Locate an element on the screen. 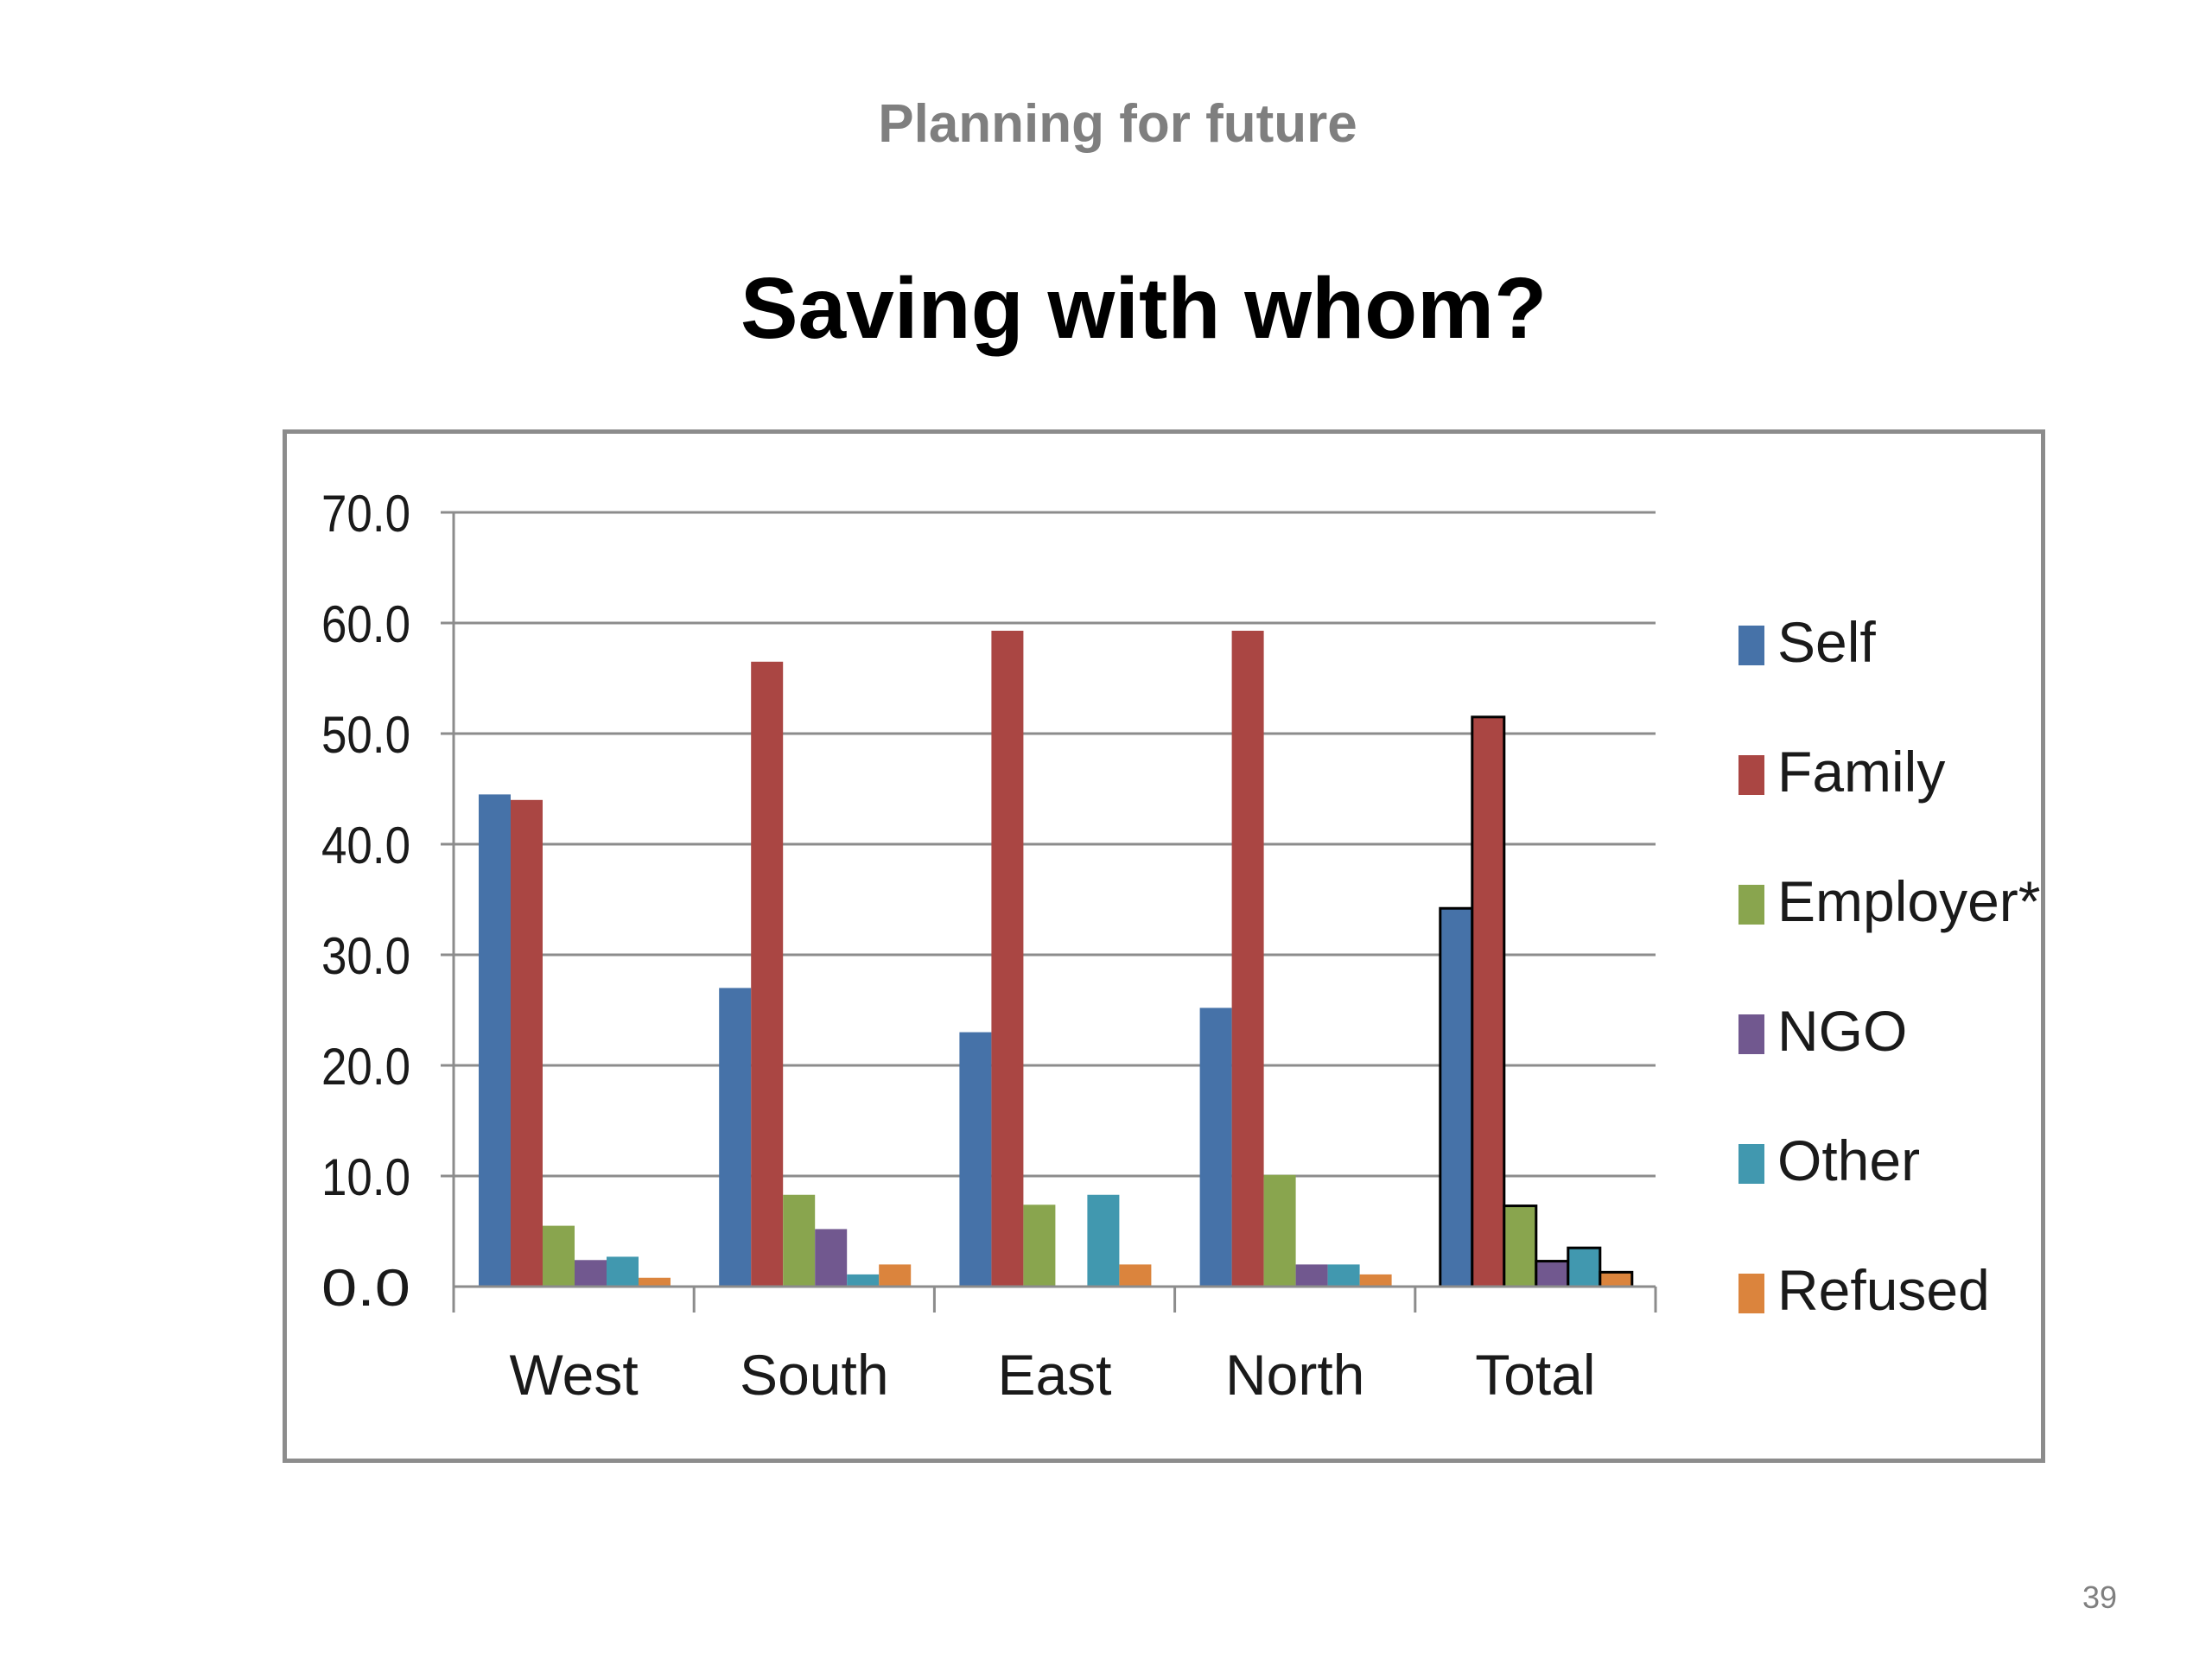 This screenshot has width=2212, height=1659. legend-label: Family is located at coordinates (1861, 772).